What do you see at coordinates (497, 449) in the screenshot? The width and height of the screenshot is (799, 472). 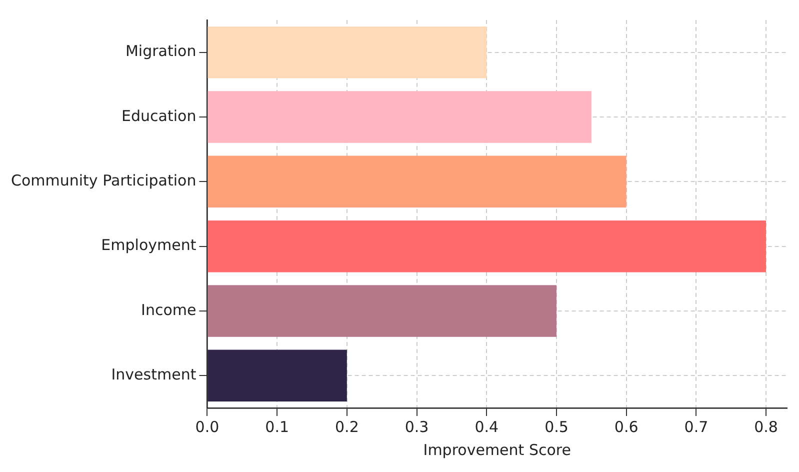 I see `x-axis-title: Improvement Score` at bounding box center [497, 449].